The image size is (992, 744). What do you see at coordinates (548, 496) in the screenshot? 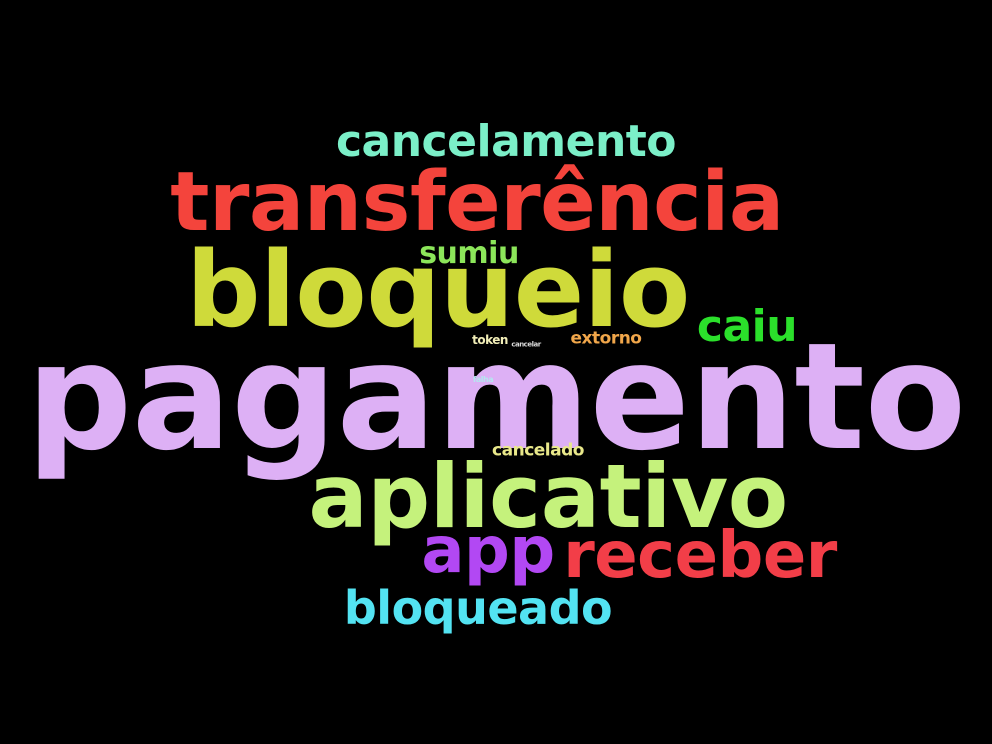
I see `word-aplicativo: aplicativo` at bounding box center [548, 496].